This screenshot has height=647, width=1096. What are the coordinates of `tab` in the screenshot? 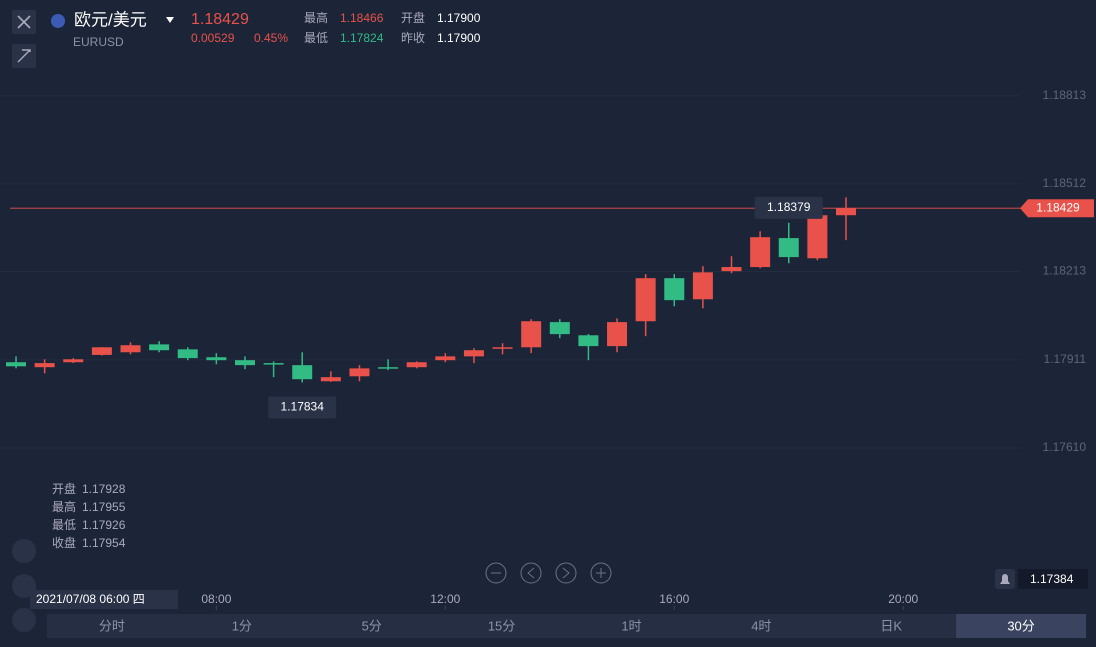 It's located at (1021, 626).